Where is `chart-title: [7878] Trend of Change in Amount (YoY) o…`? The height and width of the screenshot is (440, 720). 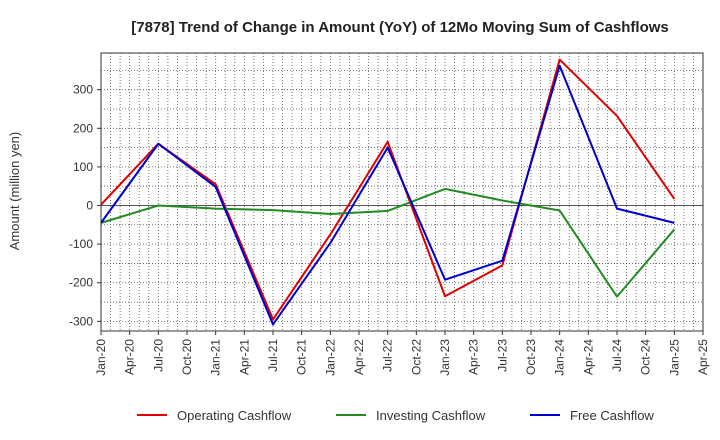
chart-title: [7878] Trend of Change in Amount (YoY) o… is located at coordinates (400, 27).